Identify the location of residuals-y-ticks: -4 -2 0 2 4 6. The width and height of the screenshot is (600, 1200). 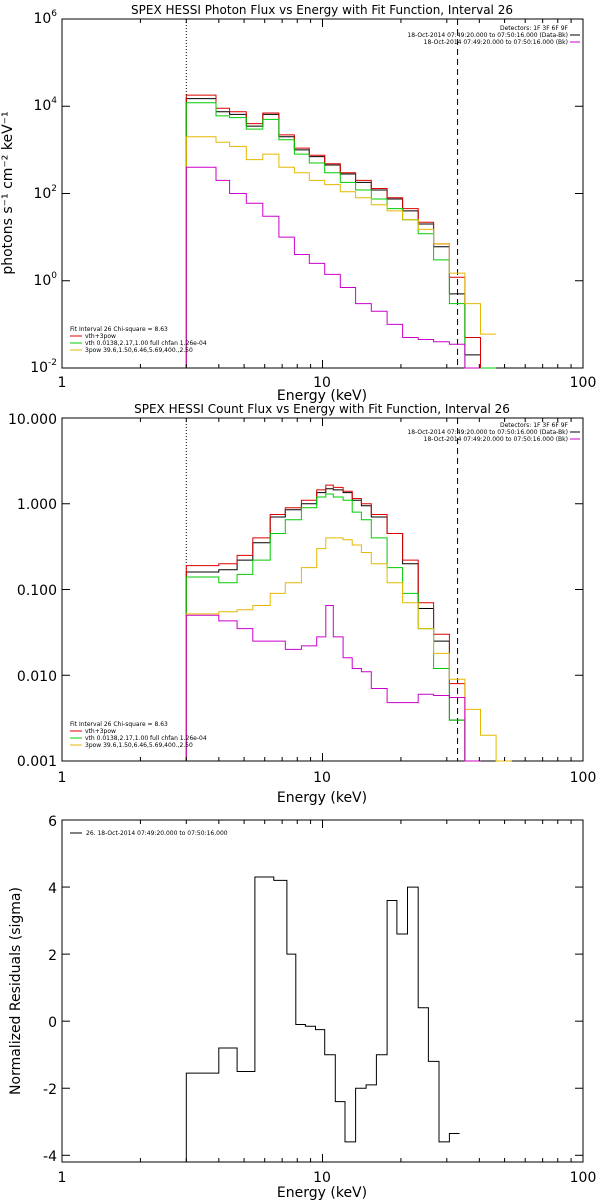
(50, 989).